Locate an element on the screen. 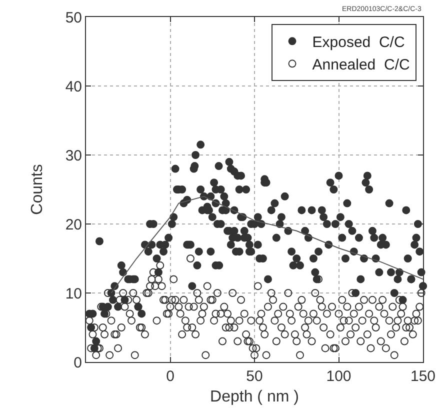 The image size is (443, 414). x-tick-label: 100 is located at coordinates (339, 376).